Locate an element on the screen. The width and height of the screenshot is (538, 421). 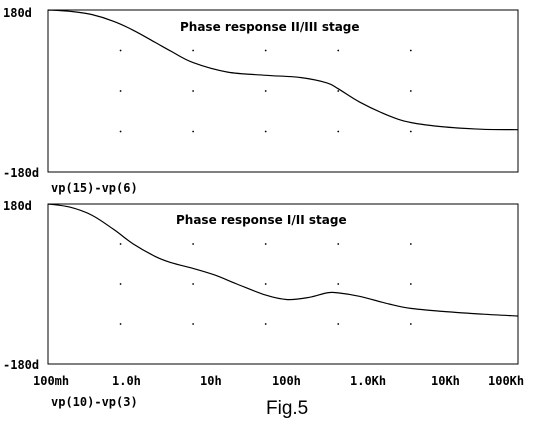
y-tick-label-max-lower: 180d is located at coordinates (17, 206).